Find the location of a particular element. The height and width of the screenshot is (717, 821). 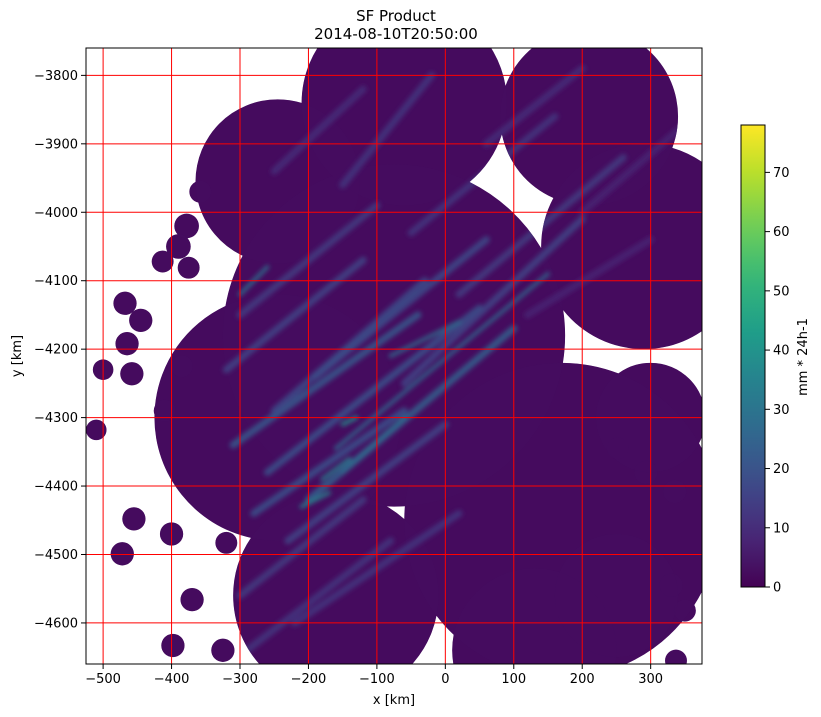

colorbar-gradient is located at coordinates (753, 356).